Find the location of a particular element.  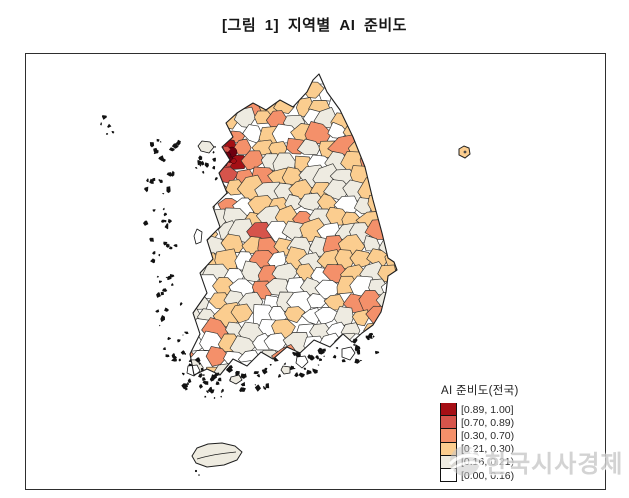

legend-row: [0.89, 1.00] is located at coordinates (479, 410).